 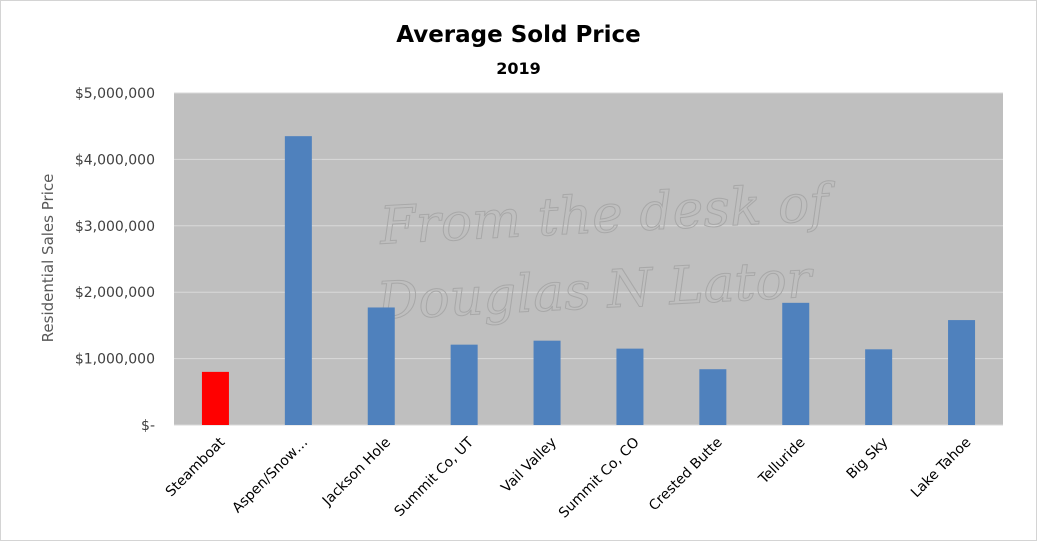 What do you see at coordinates (48, 258) in the screenshot?
I see `y-axis-label: Residential Sales Price` at bounding box center [48, 258].